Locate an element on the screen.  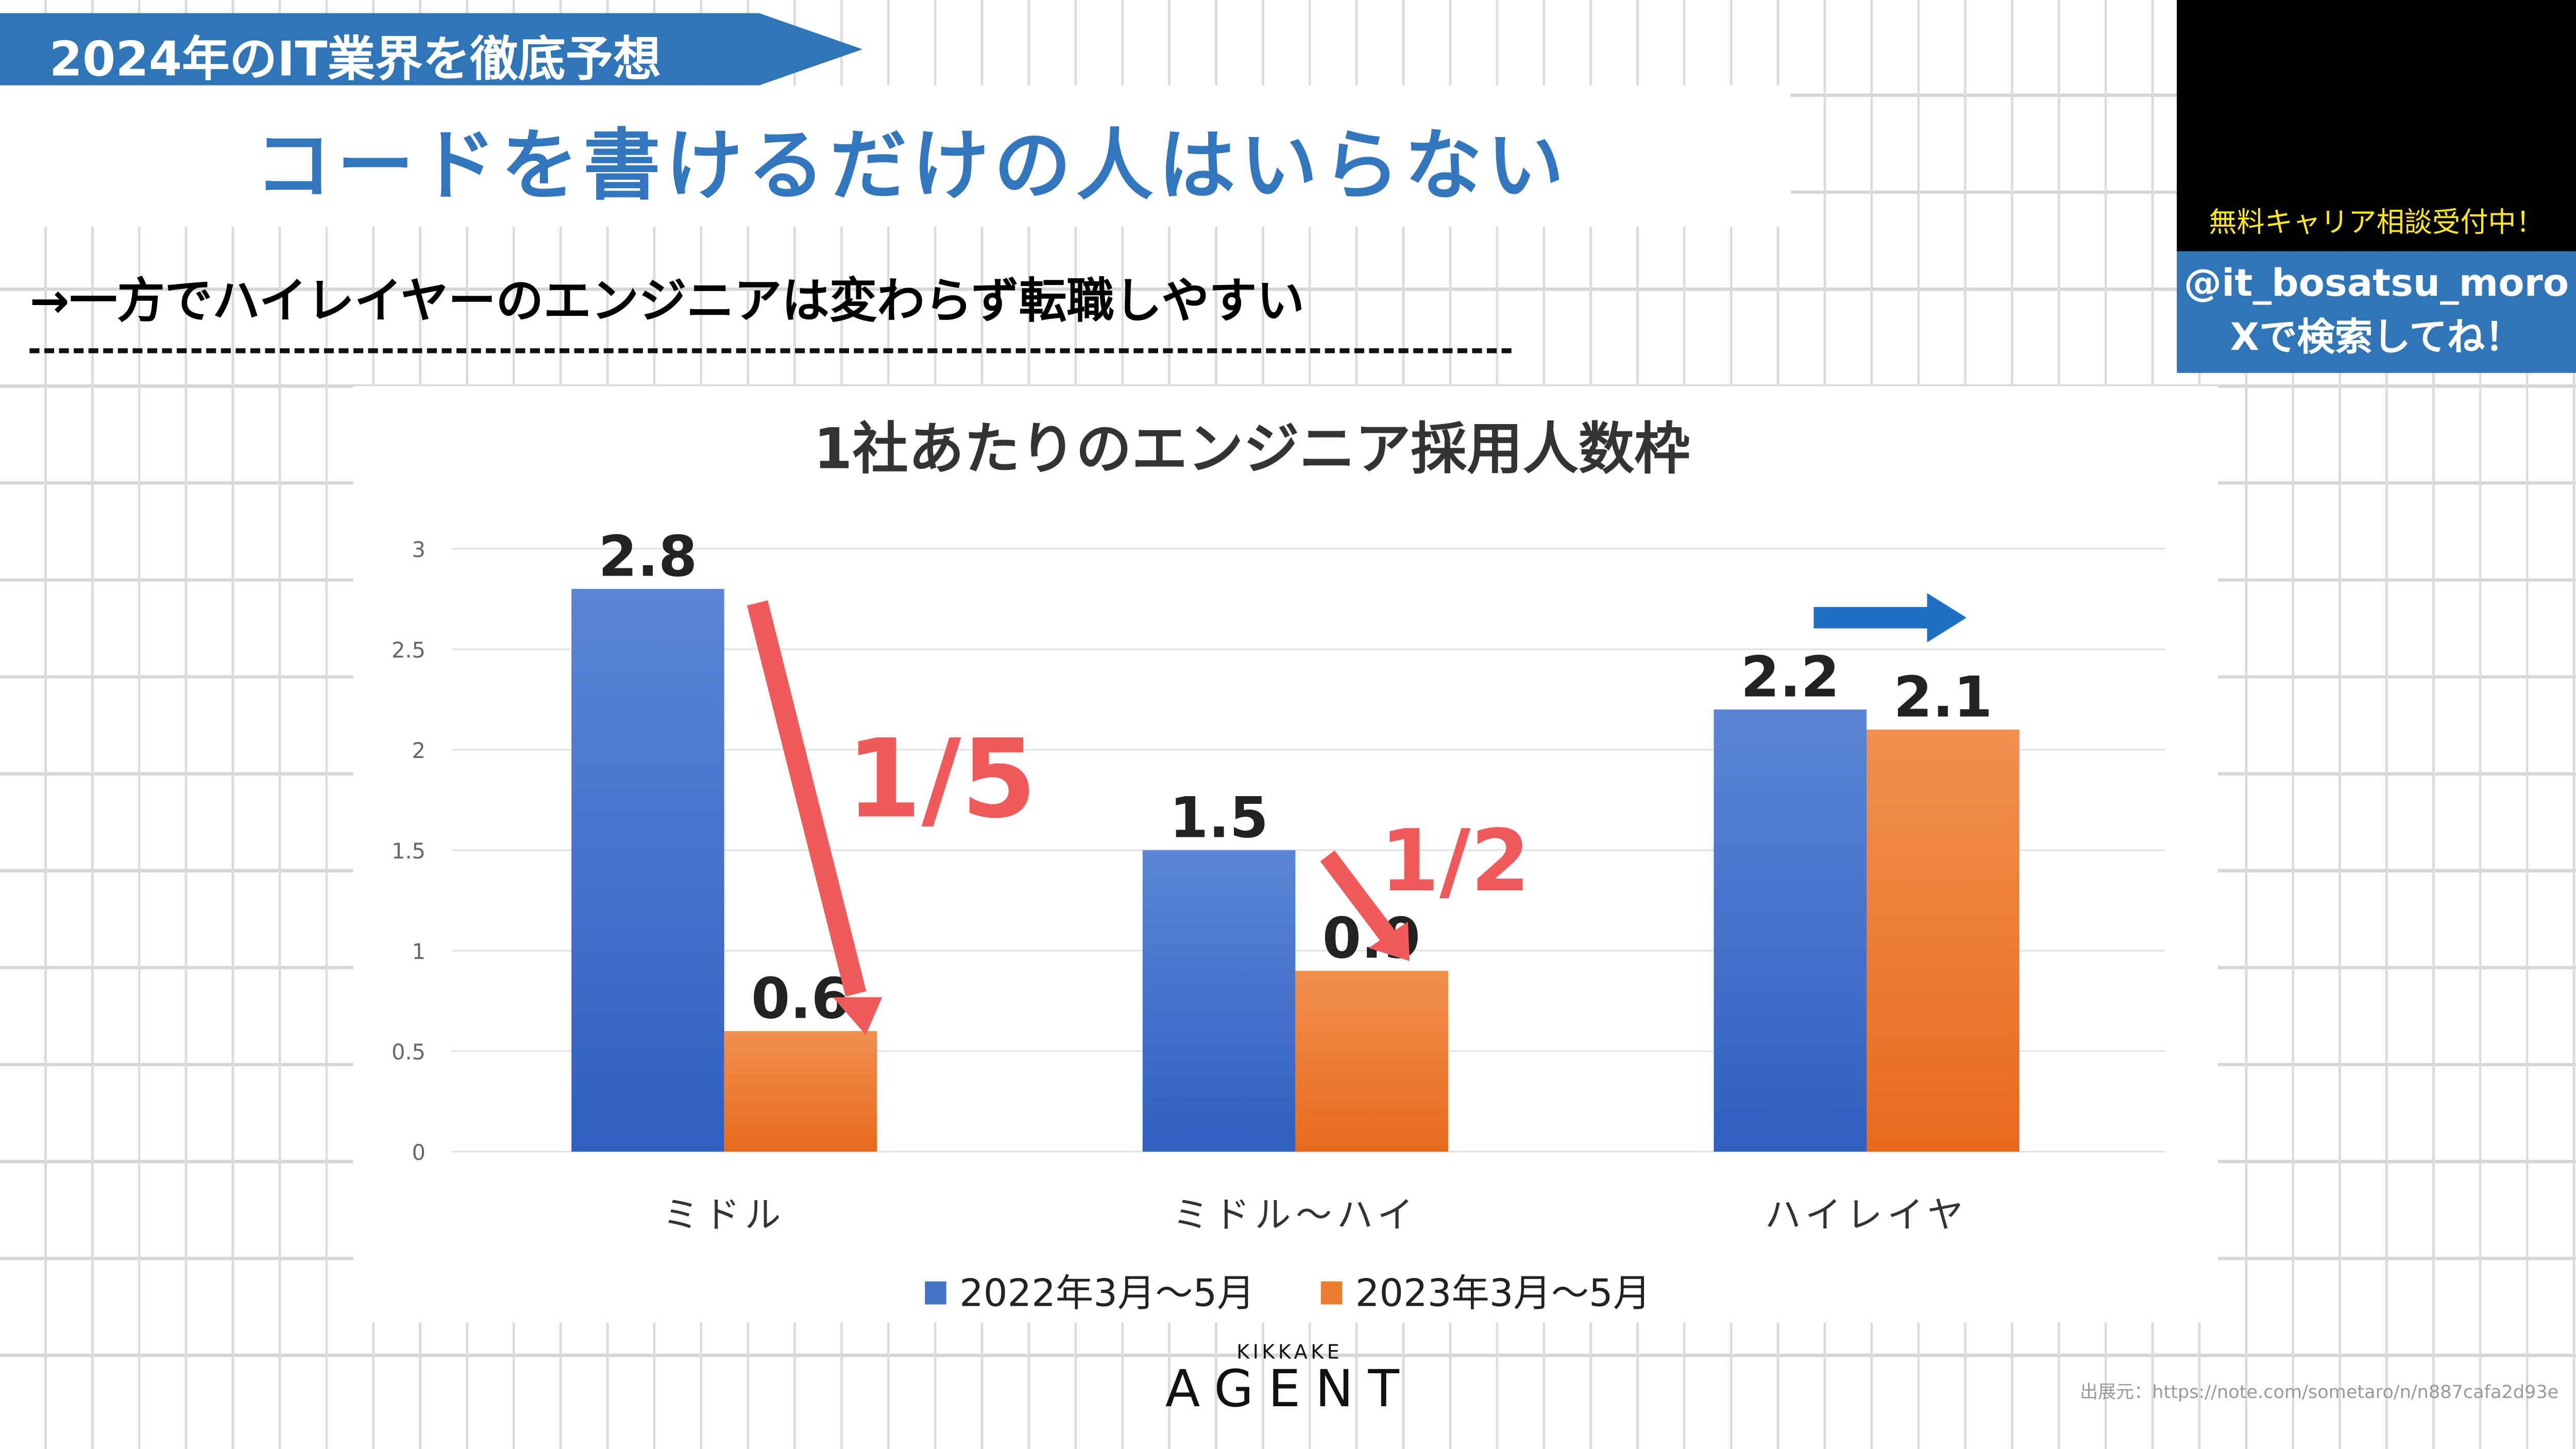
annotation-arrows: 1/5 1/2 is located at coordinates (1357, 814).